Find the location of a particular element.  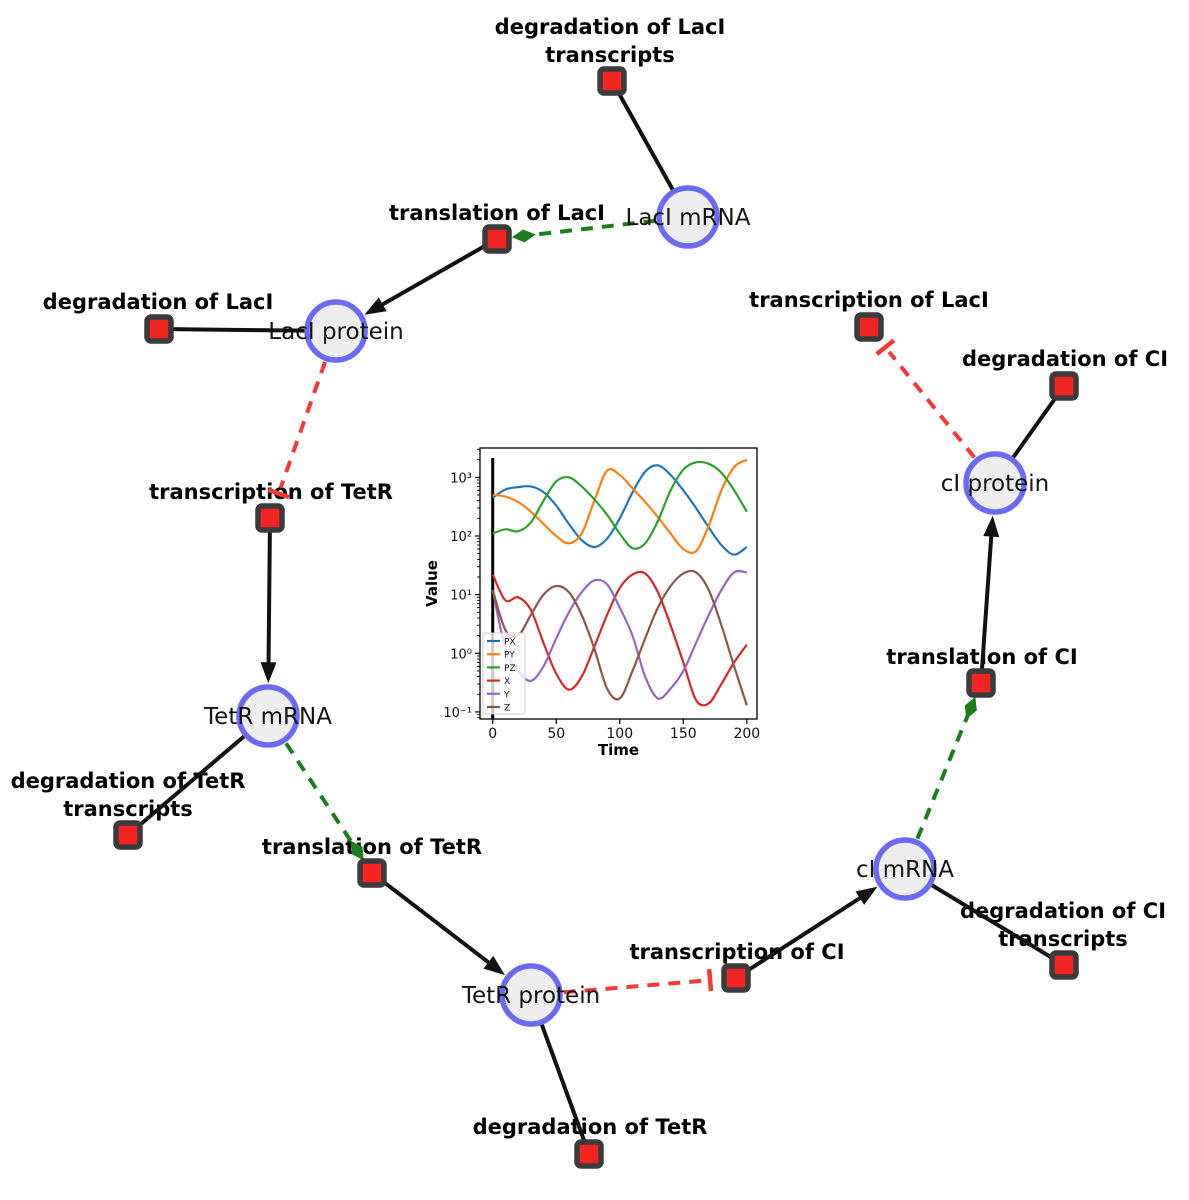

y-tick-label: 10³ is located at coordinates (461, 478).